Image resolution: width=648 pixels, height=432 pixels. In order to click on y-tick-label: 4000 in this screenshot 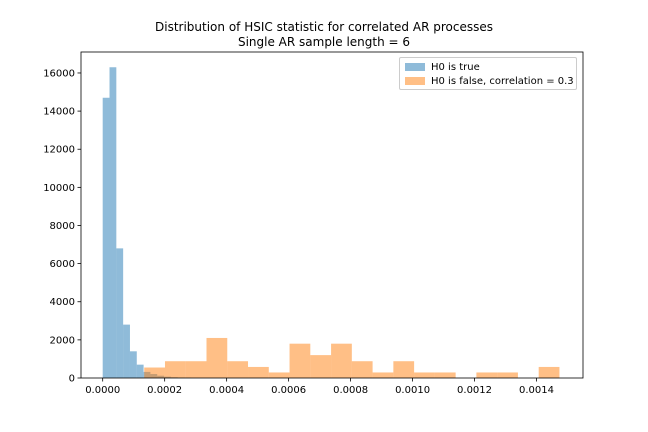, I will do `click(62, 302)`.